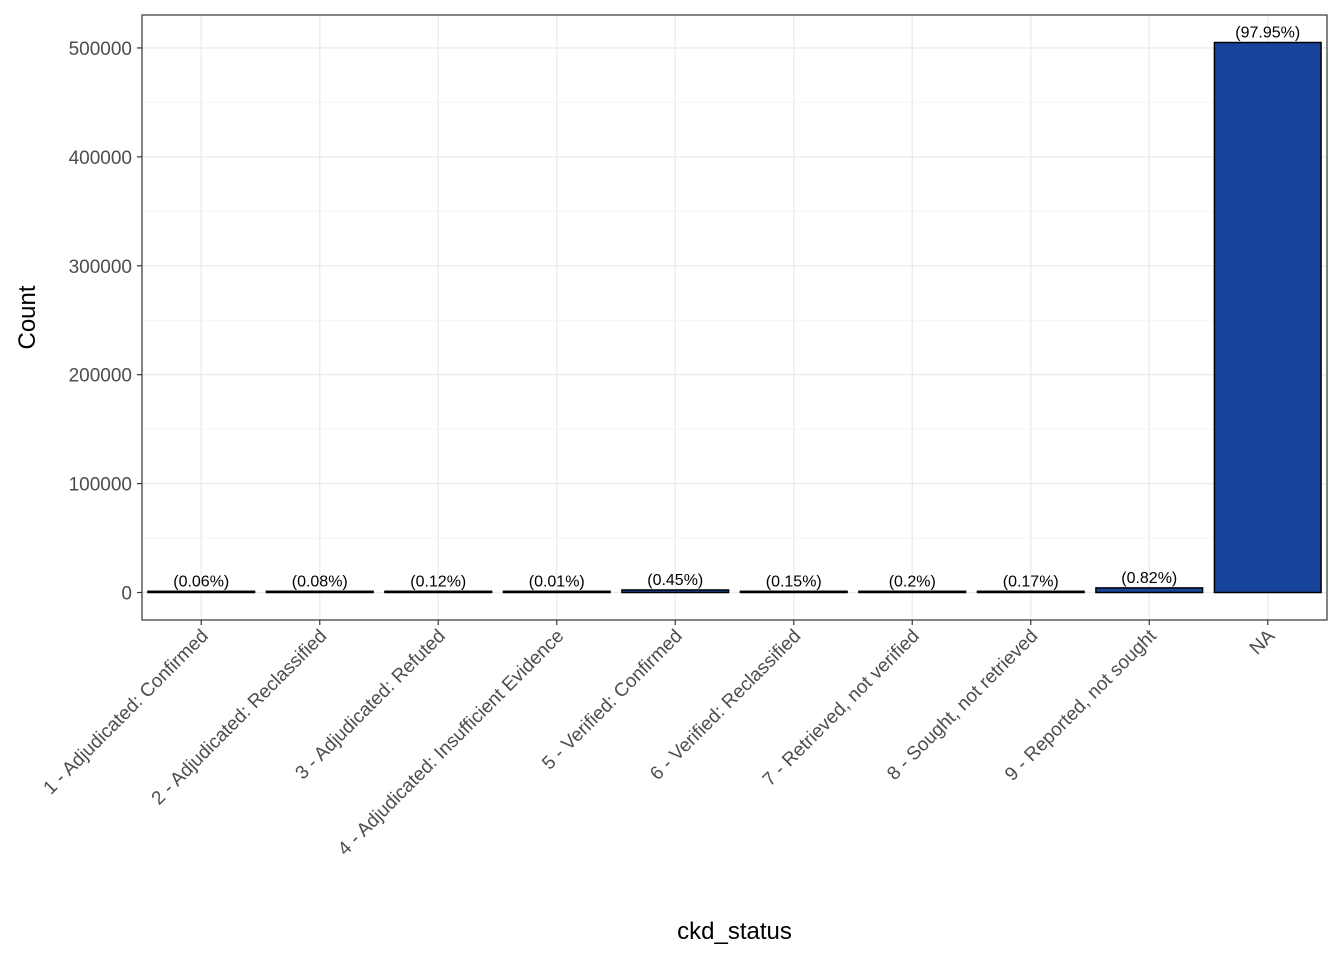 The width and height of the screenshot is (1344, 965). What do you see at coordinates (100, 49) in the screenshot?
I see `y-tick-label: 500000` at bounding box center [100, 49].